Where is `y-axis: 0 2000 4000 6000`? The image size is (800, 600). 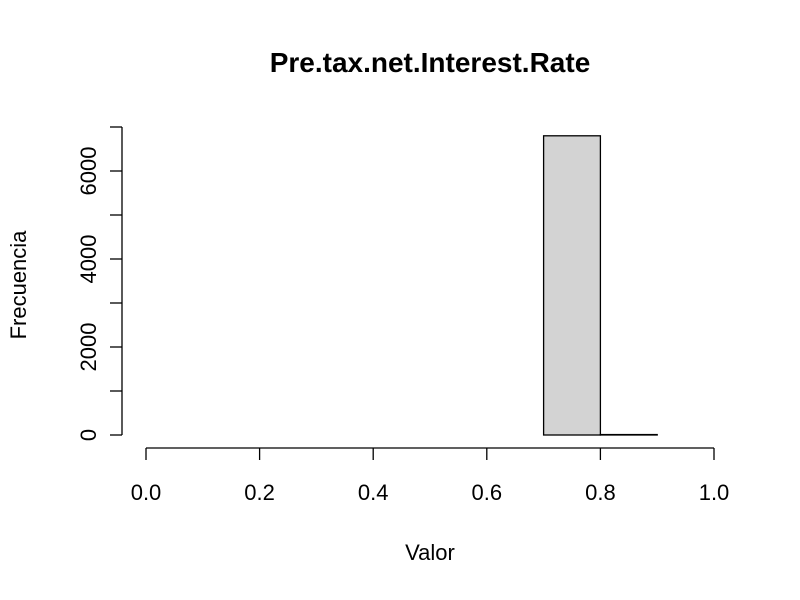
y-axis: 0 2000 4000 6000 is located at coordinates (99, 283).